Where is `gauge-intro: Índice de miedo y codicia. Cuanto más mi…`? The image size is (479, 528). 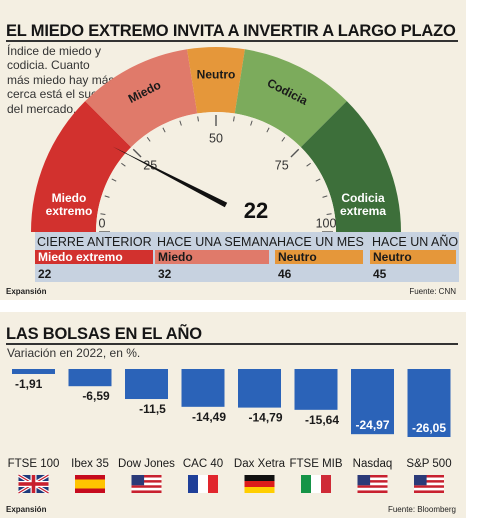
gauge-intro: Índice de miedo y codicia. Cuanto más mi… is located at coordinates (72, 80).